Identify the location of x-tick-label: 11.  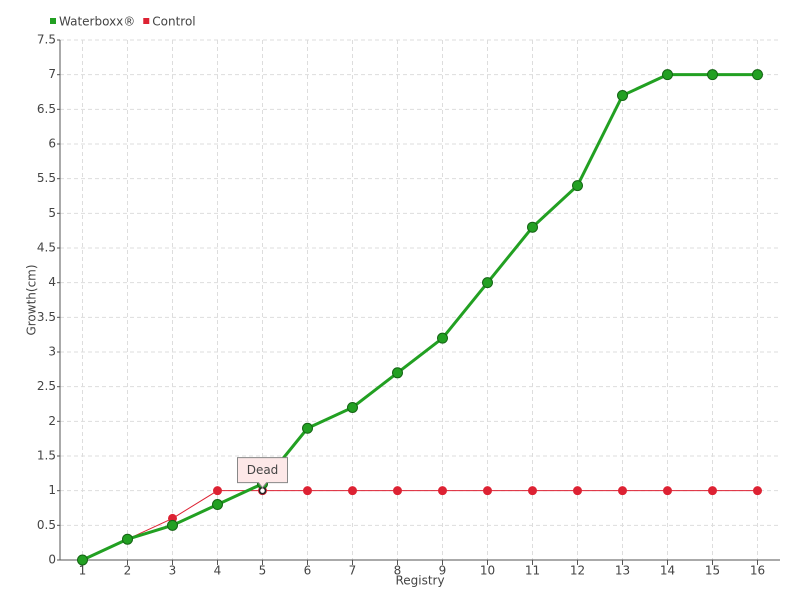
(532, 571).